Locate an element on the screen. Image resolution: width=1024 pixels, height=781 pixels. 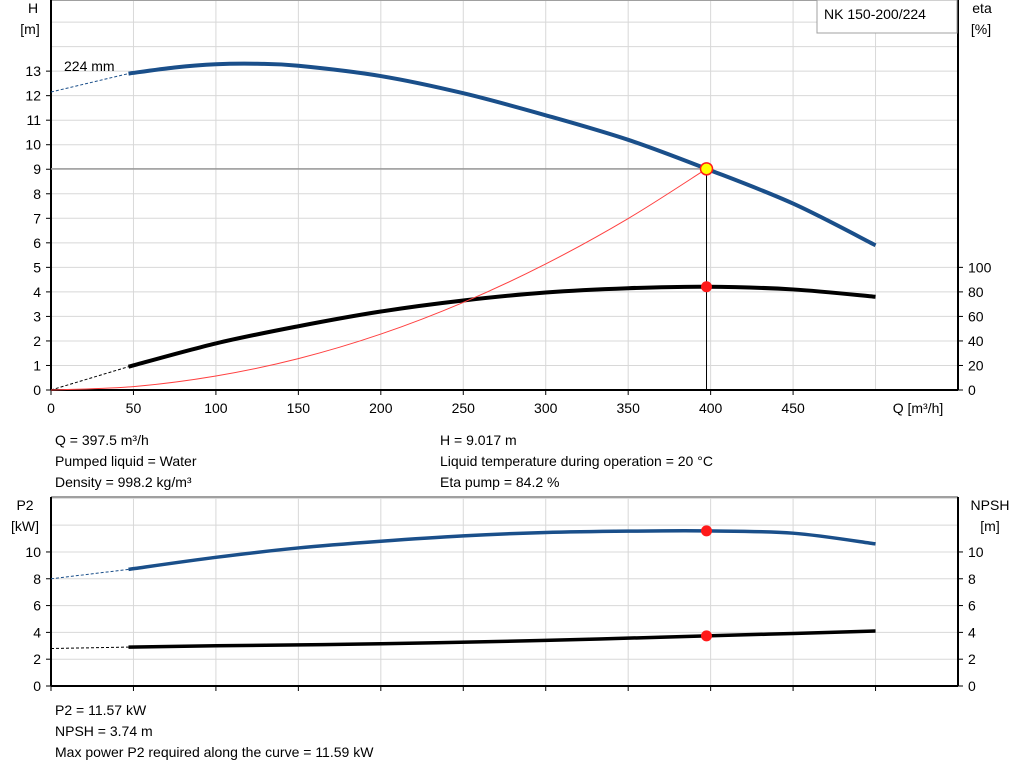
x-axis-label: Q [m³/h] is located at coordinates (918, 408).